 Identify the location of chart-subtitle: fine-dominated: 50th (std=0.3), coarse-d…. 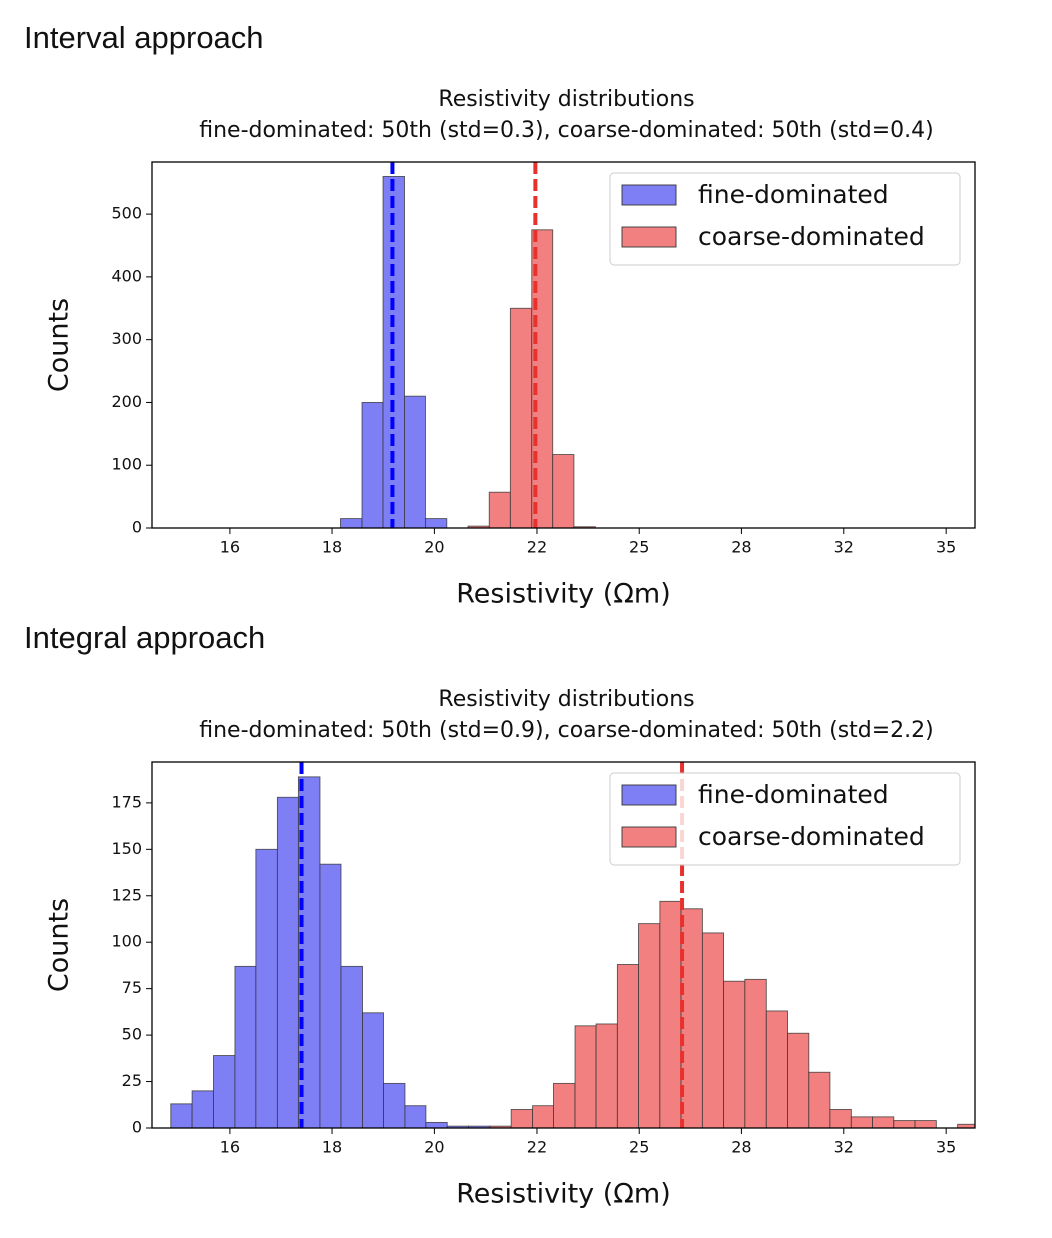
(566, 130).